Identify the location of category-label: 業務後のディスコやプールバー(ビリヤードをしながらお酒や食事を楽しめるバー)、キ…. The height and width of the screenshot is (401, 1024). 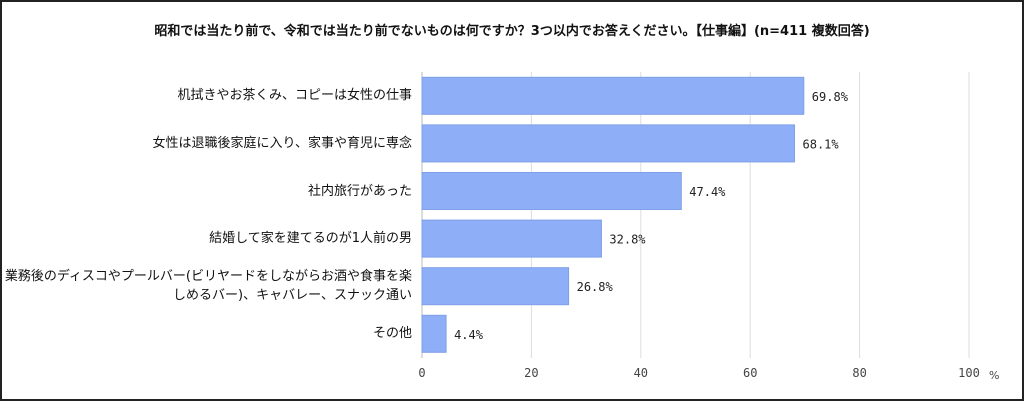
(208, 286).